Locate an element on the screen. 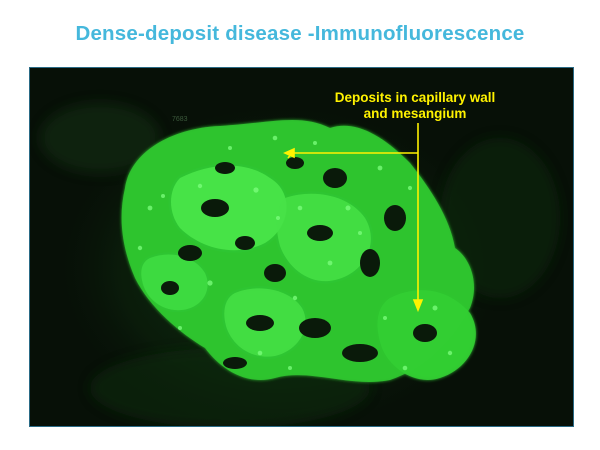 The image size is (600, 450). annotation-arrows is located at coordinates (353, 218).